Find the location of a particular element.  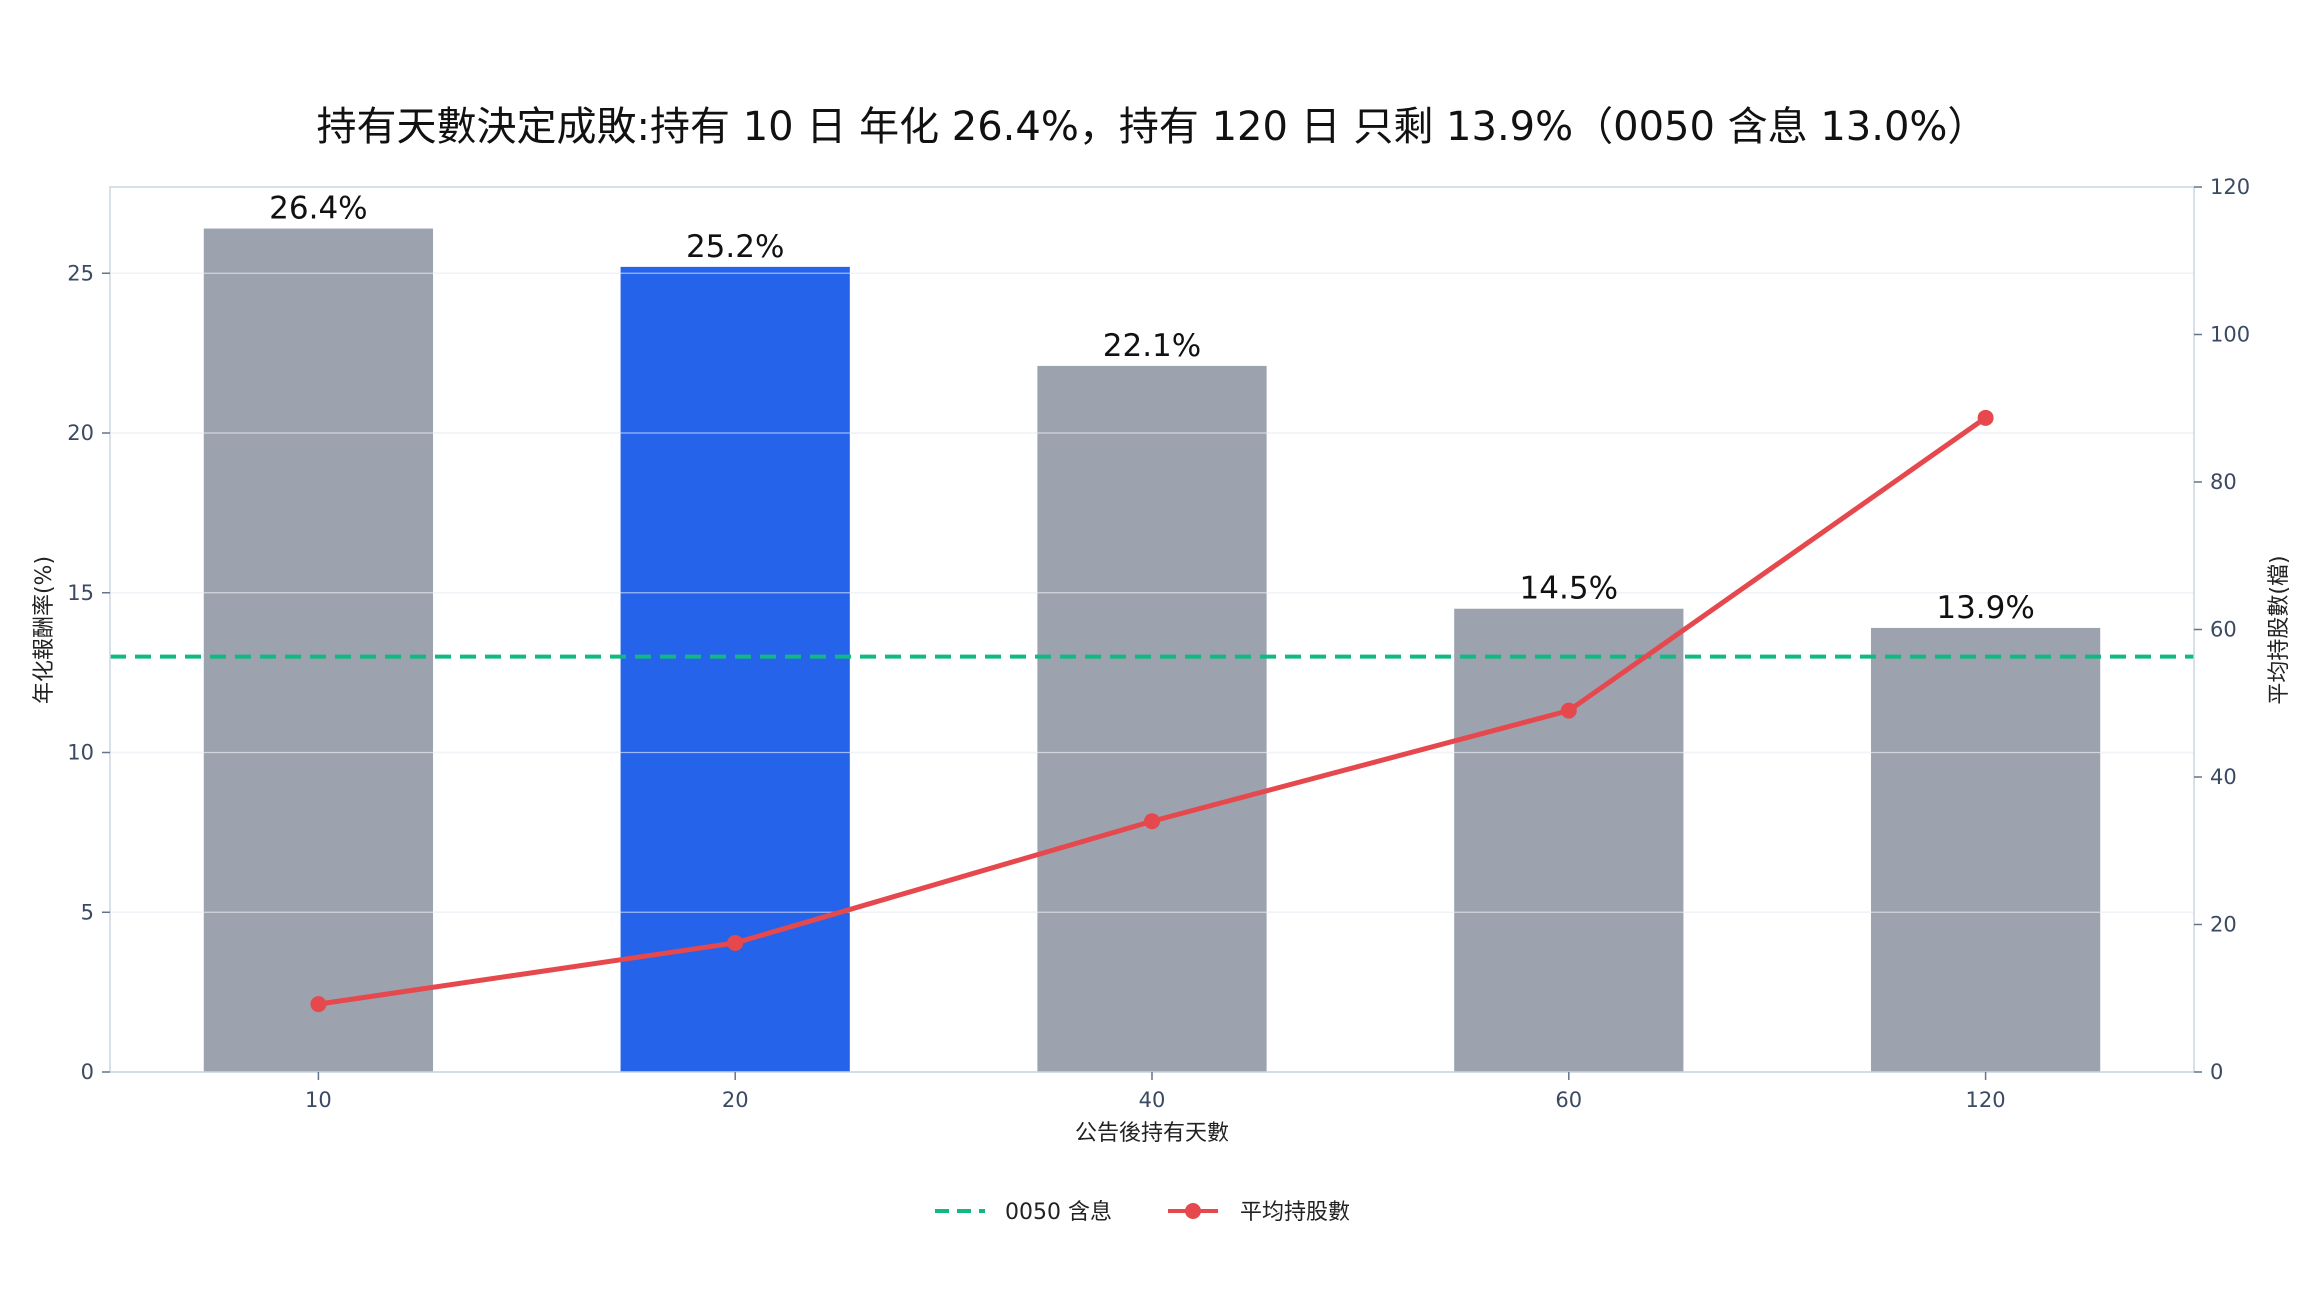

legend: 0050 含息 平均持股數 is located at coordinates (1142, 1212).